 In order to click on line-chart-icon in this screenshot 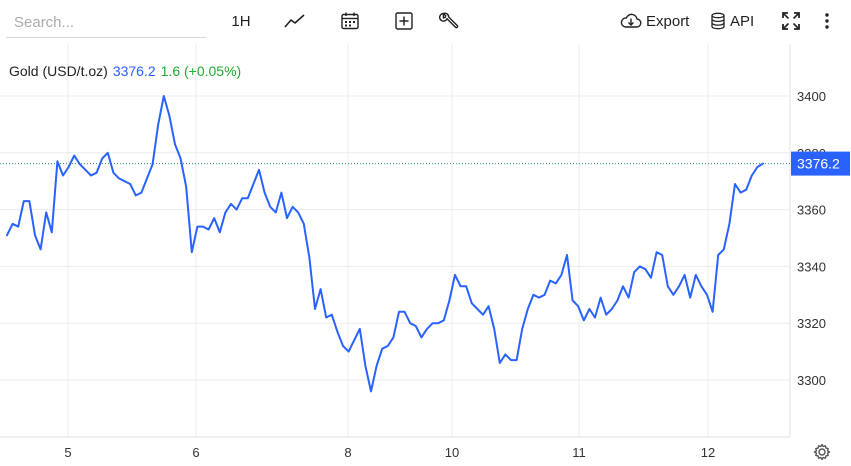, I will do `click(294, 21)`.